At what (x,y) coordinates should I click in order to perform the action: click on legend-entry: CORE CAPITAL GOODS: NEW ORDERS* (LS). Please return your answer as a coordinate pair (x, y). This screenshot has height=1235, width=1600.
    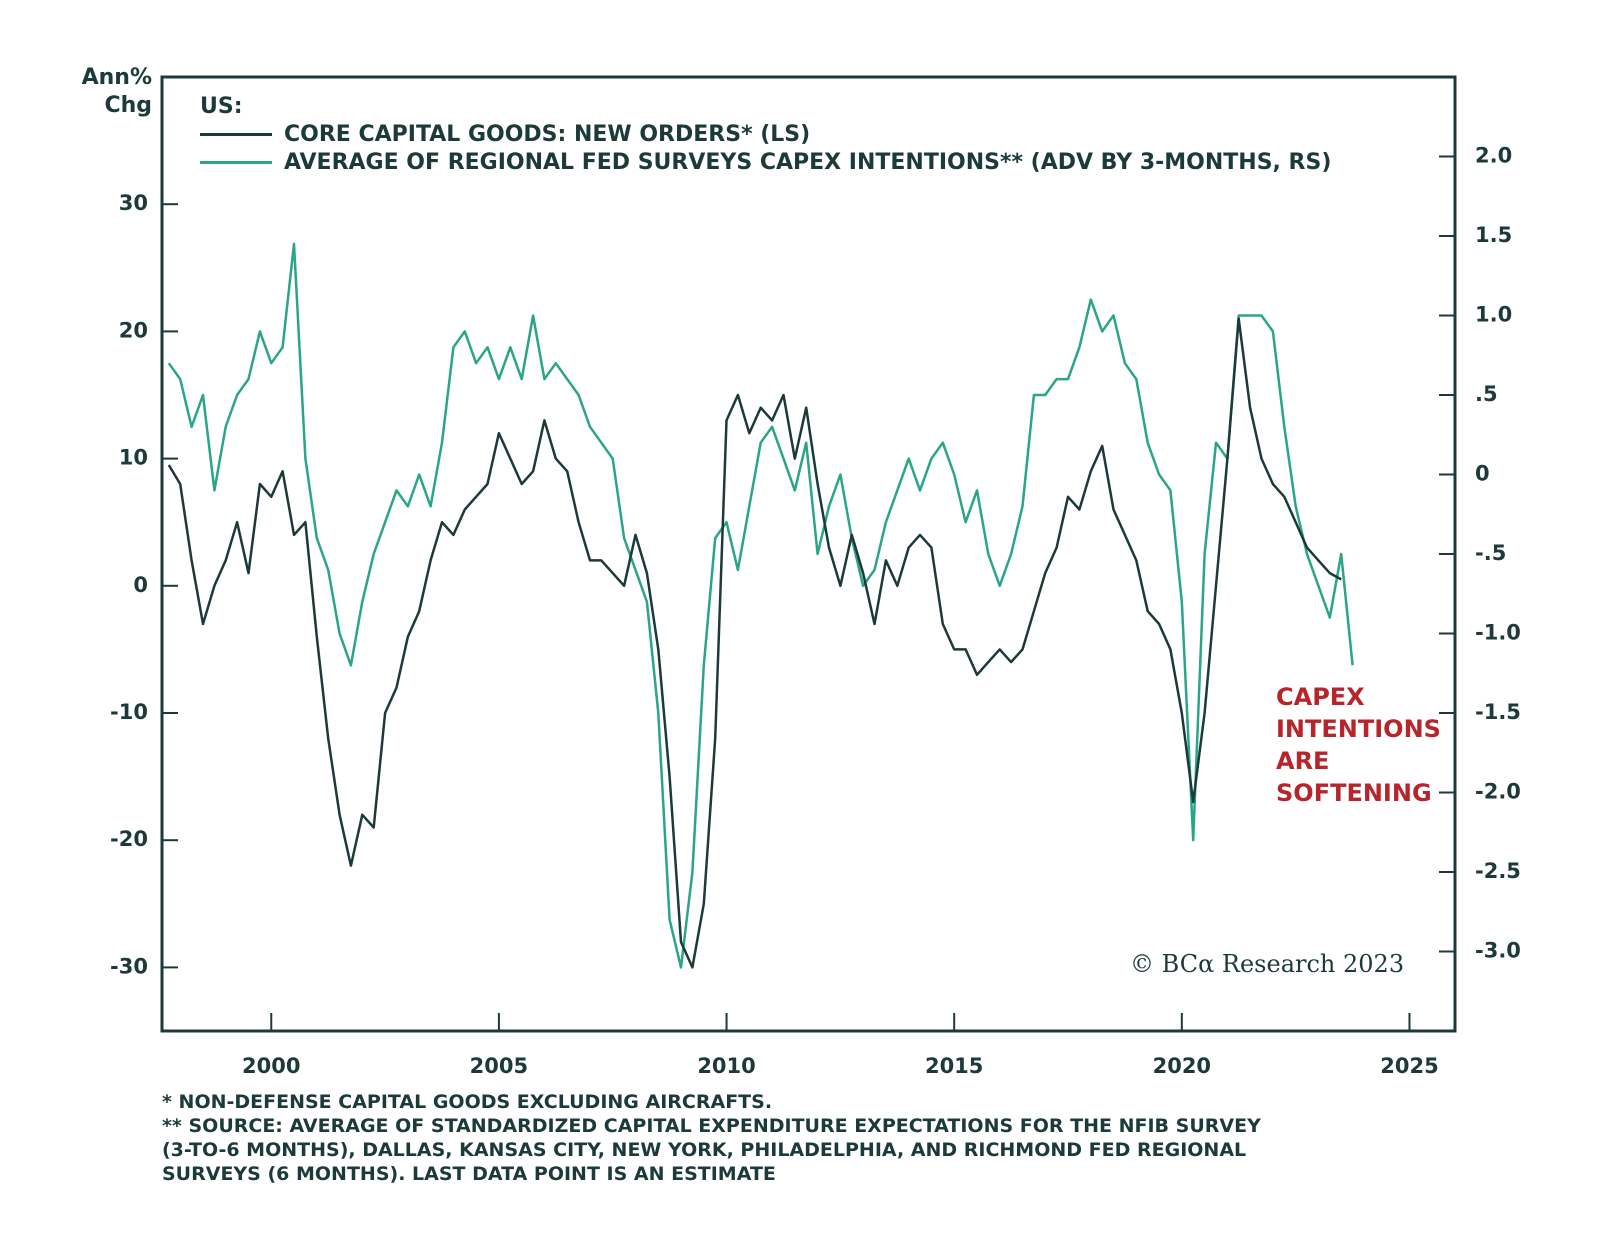
    Looking at the image, I should click on (765, 134).